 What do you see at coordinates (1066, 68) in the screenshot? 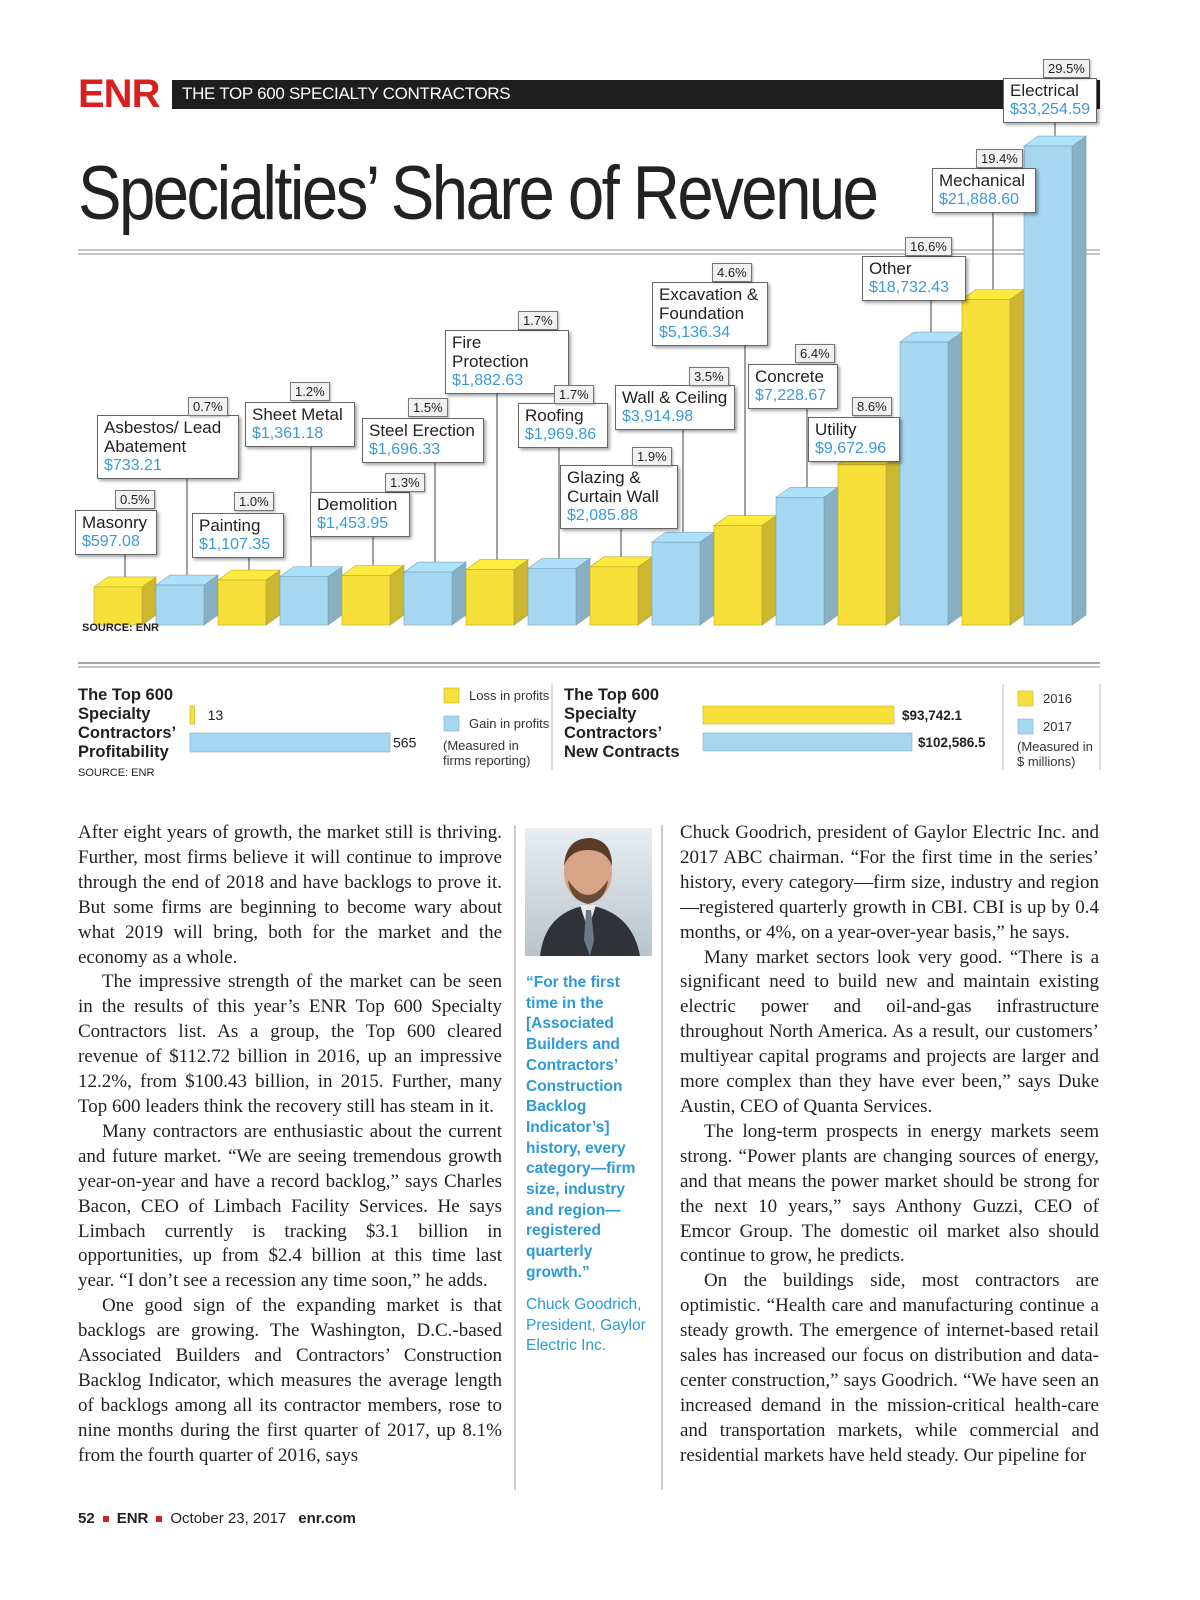
I see `share-label: 29.5%` at bounding box center [1066, 68].